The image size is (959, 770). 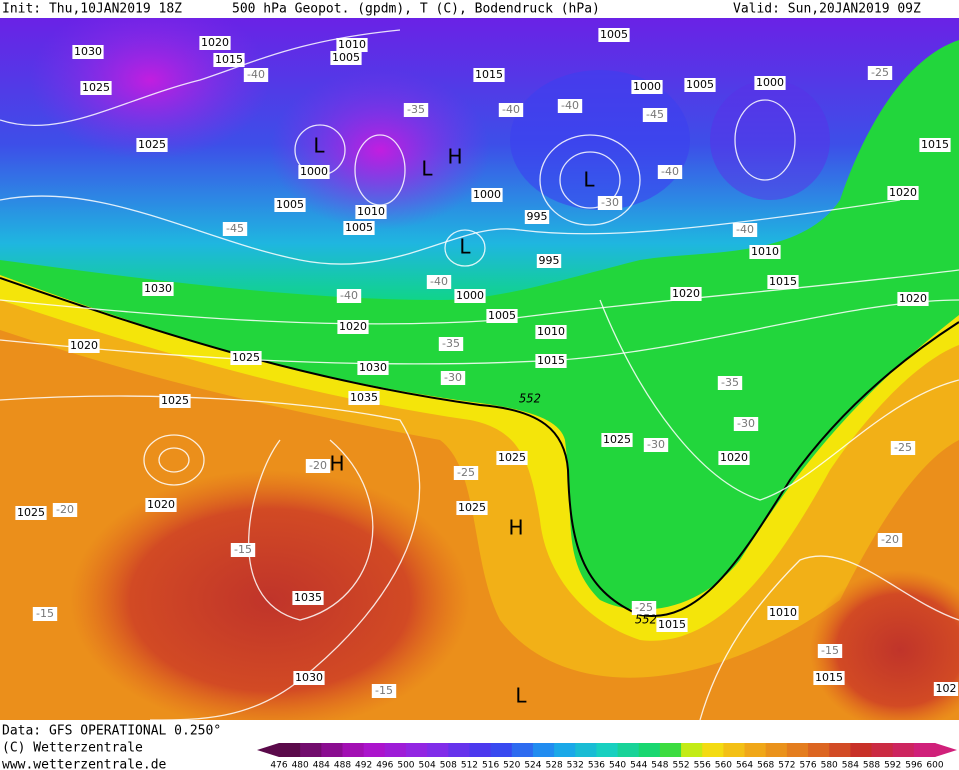 I want to click on colorbar-tick-label: 520, so click(x=511, y=765).